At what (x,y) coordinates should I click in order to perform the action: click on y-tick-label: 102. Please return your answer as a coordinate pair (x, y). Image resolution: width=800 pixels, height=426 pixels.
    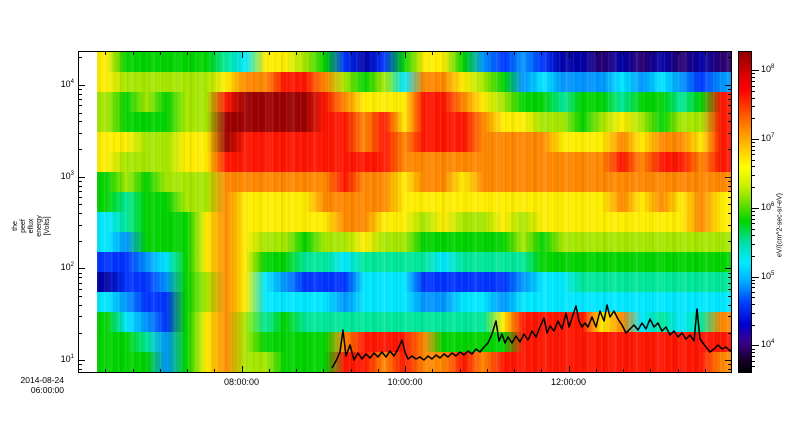
    Looking at the image, I should click on (67, 267).